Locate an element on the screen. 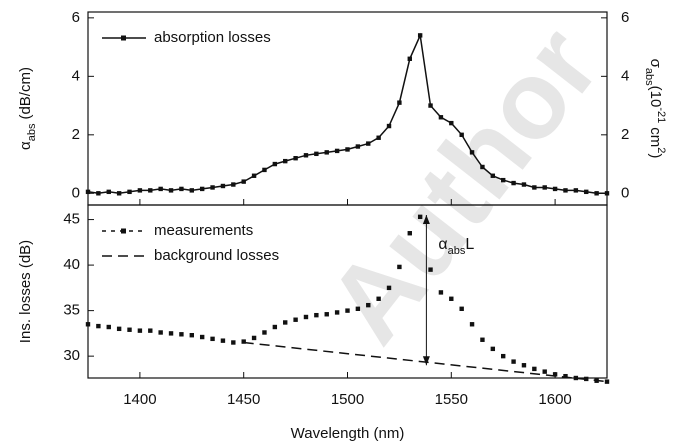  y-tick-label: 4 is located at coordinates (76, 75).